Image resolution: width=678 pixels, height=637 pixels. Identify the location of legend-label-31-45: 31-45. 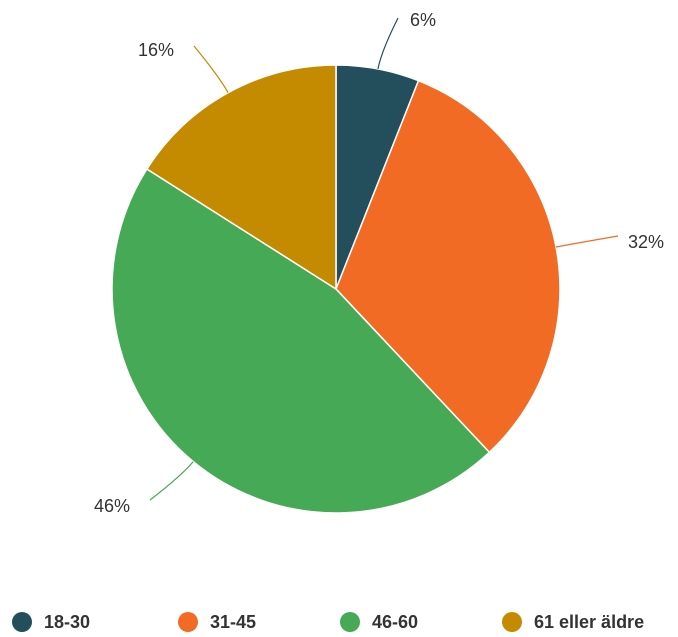
(233, 621).